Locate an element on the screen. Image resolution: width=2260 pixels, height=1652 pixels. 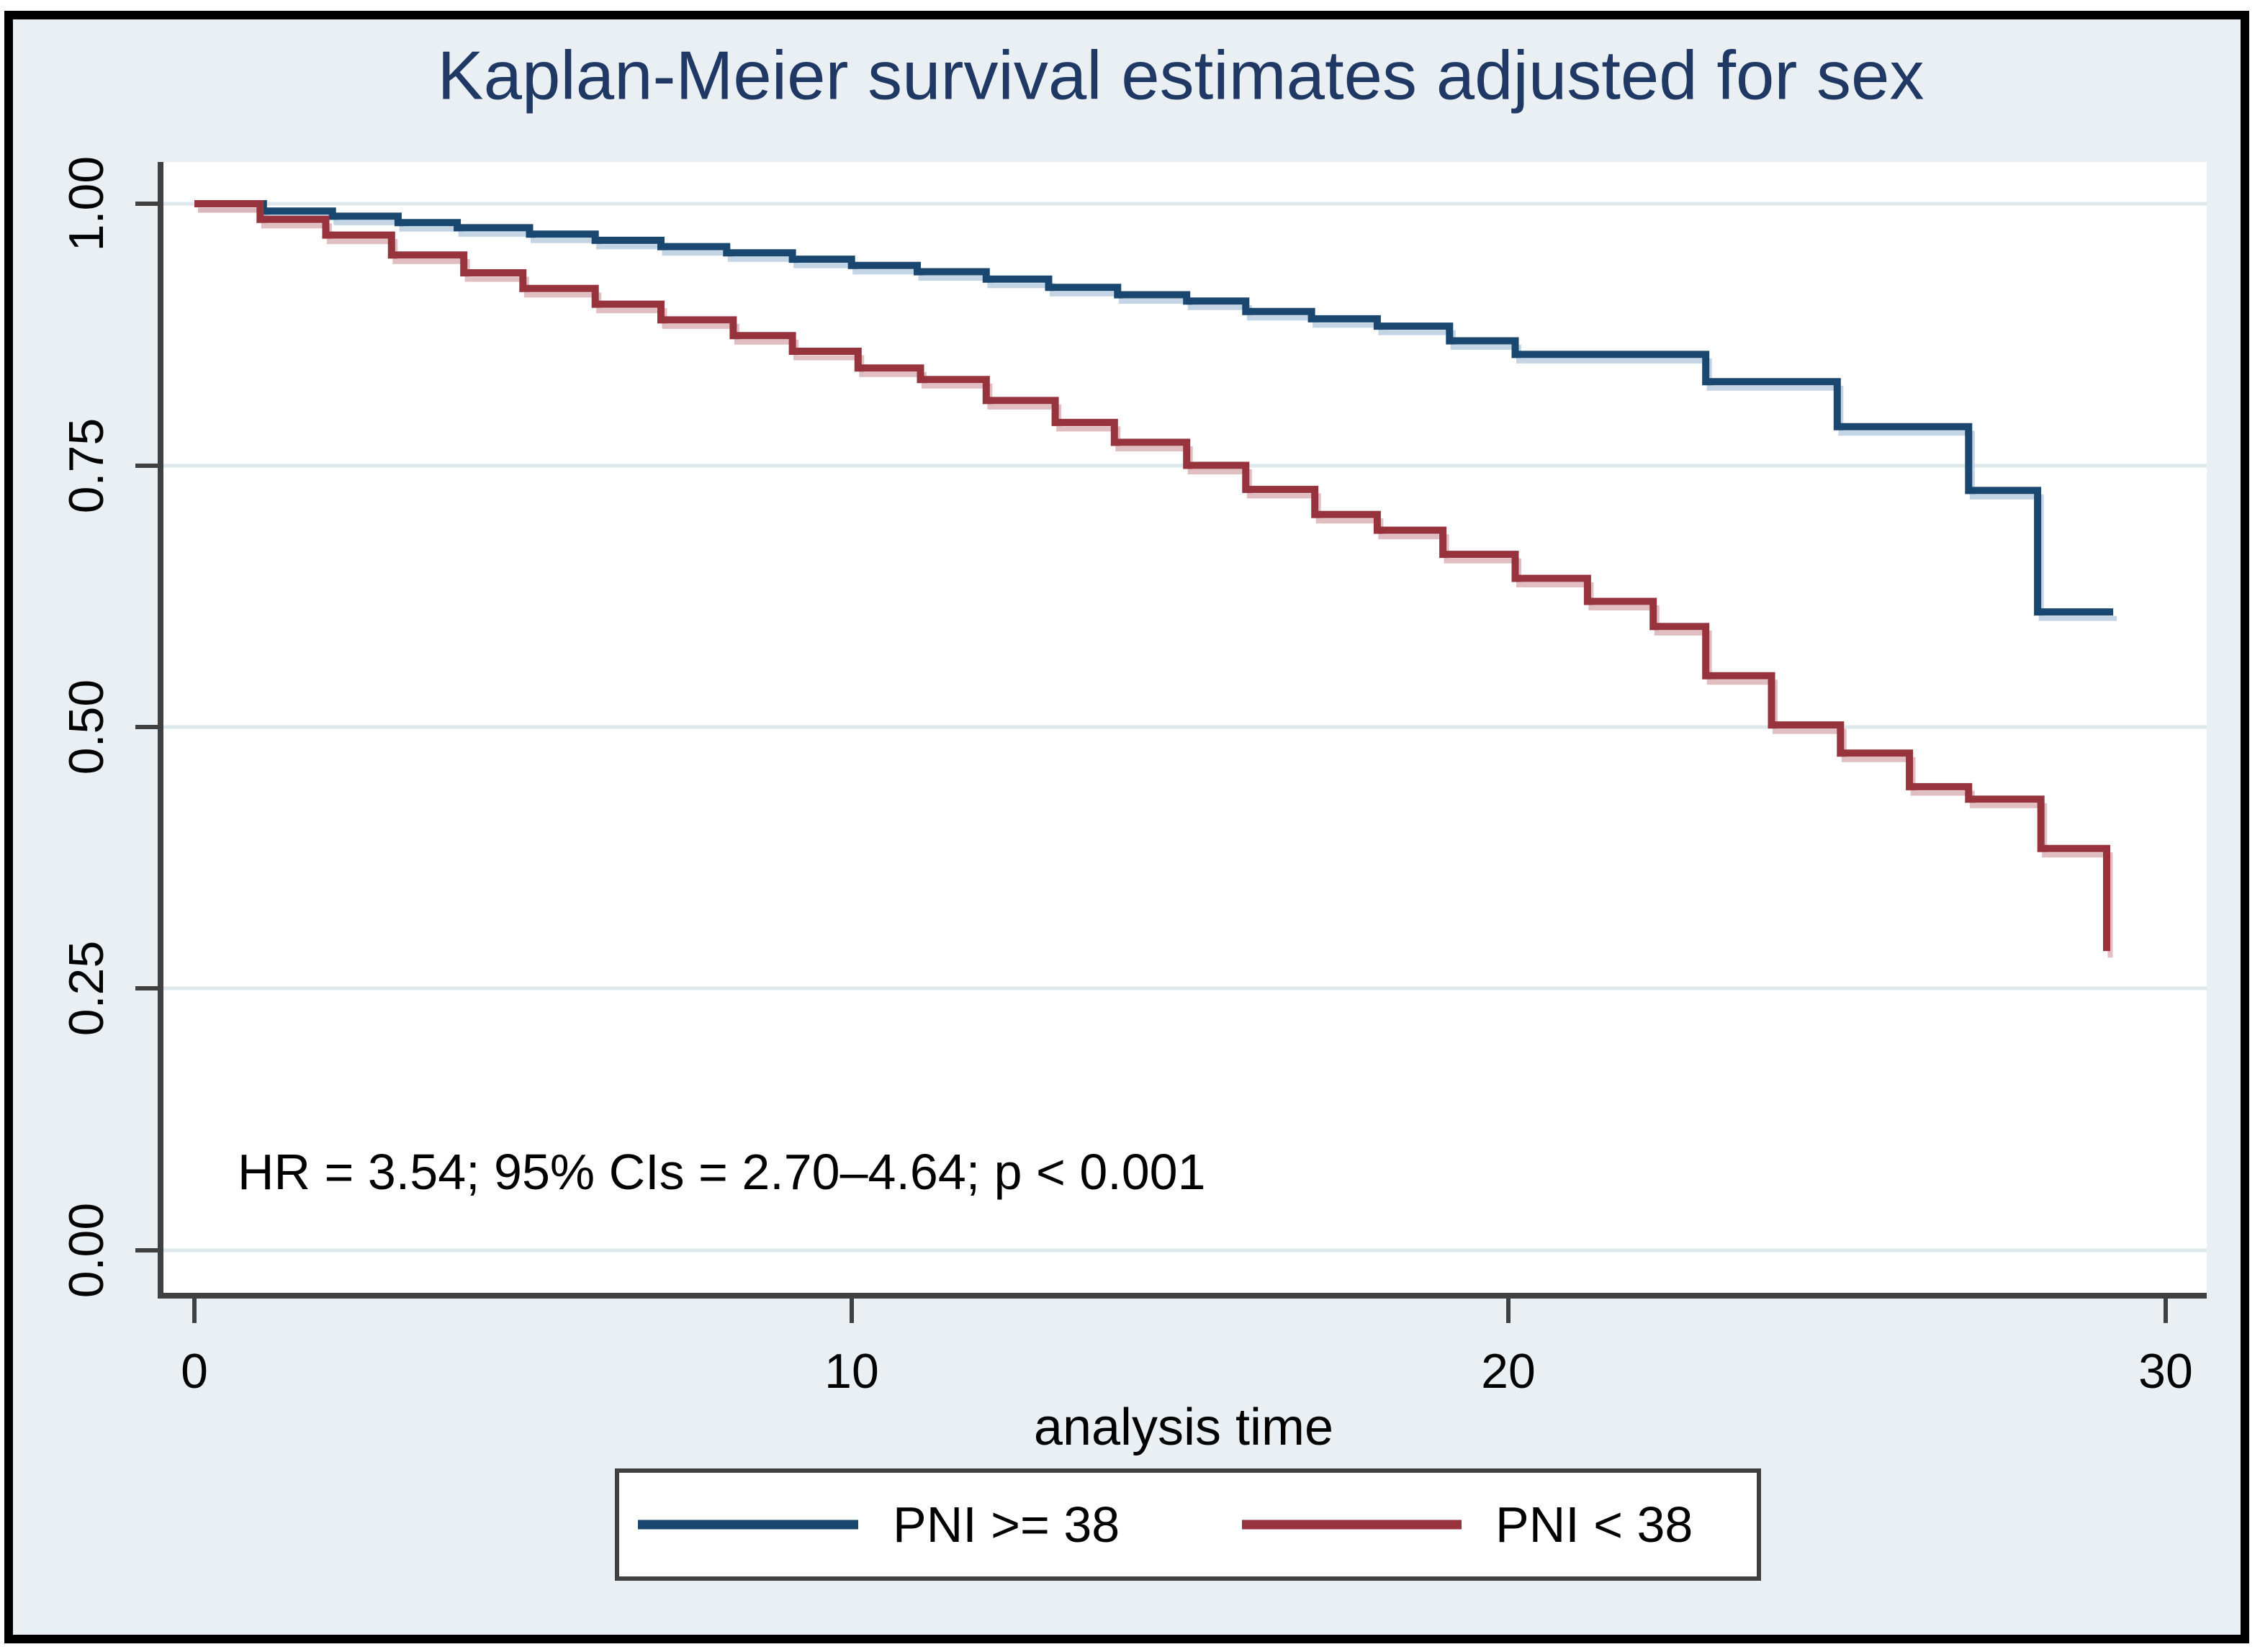
y-tick-labels: 1.00 0.75 0.50 0.25 0.00 is located at coordinates (86, 727).